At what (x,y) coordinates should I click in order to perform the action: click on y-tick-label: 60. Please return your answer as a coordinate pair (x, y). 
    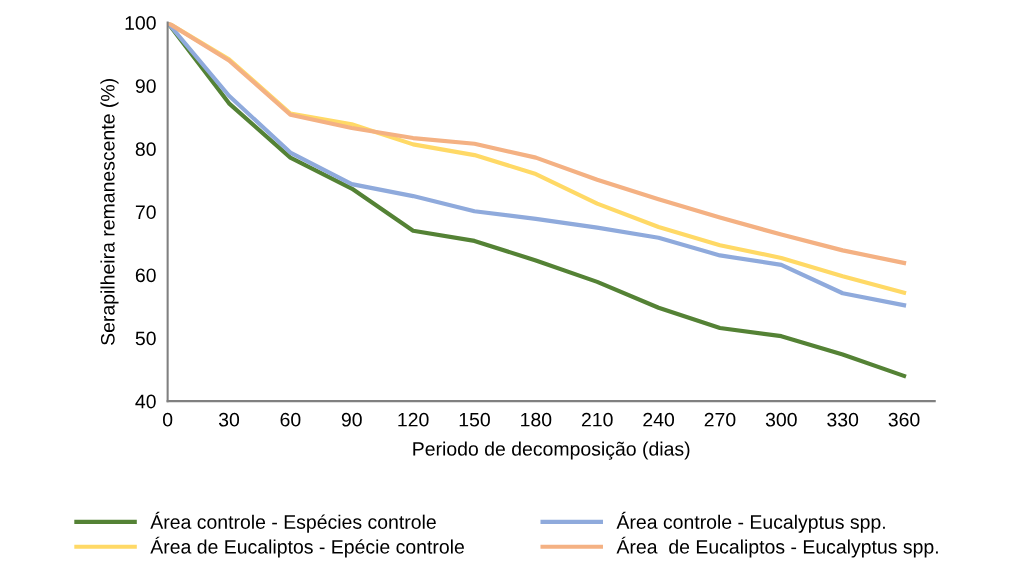
    Looking at the image, I should click on (145, 275).